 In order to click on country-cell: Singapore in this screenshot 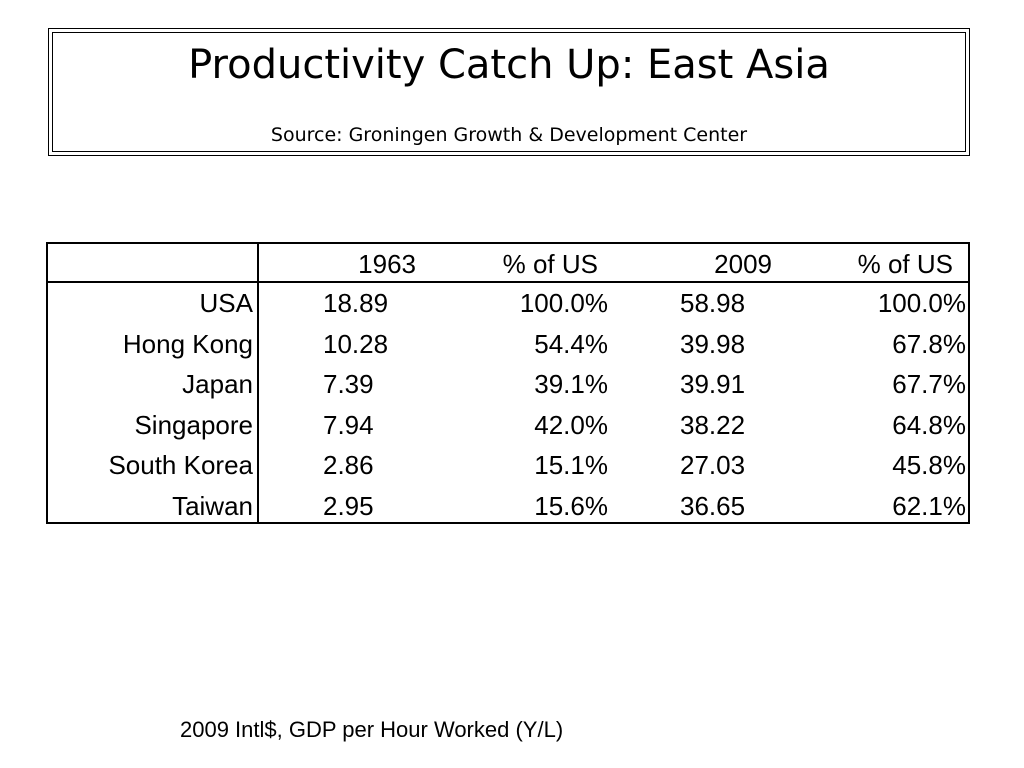, I will do `click(193, 424)`.